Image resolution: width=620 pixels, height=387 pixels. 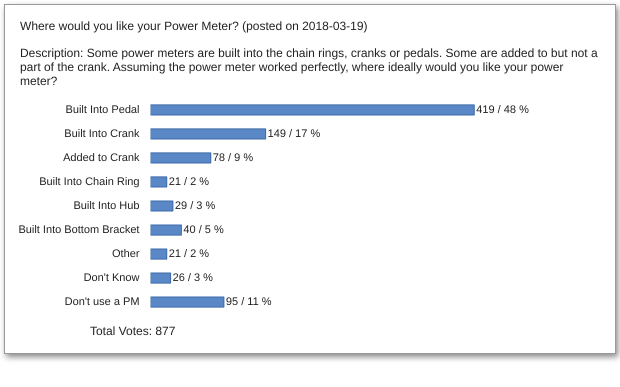 I want to click on data-label: 149 / 17 %, so click(x=294, y=134).